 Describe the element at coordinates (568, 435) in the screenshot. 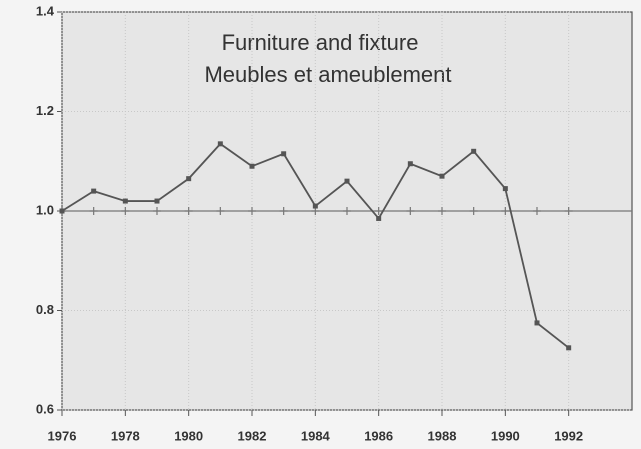

I see `x-tick-label: 1992` at that location.